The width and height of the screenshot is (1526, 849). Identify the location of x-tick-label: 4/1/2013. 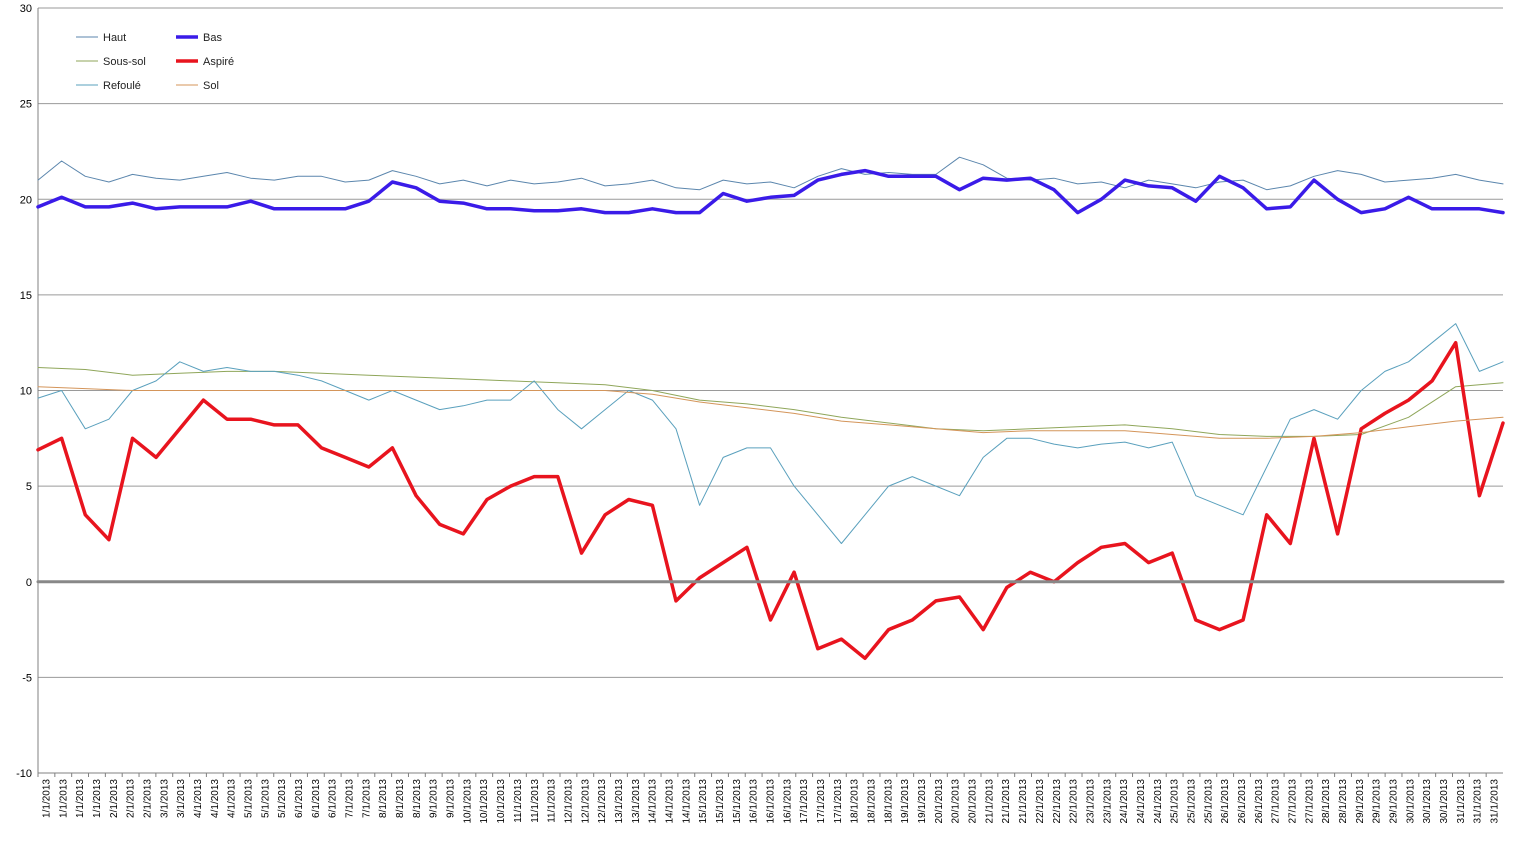
(198, 798).